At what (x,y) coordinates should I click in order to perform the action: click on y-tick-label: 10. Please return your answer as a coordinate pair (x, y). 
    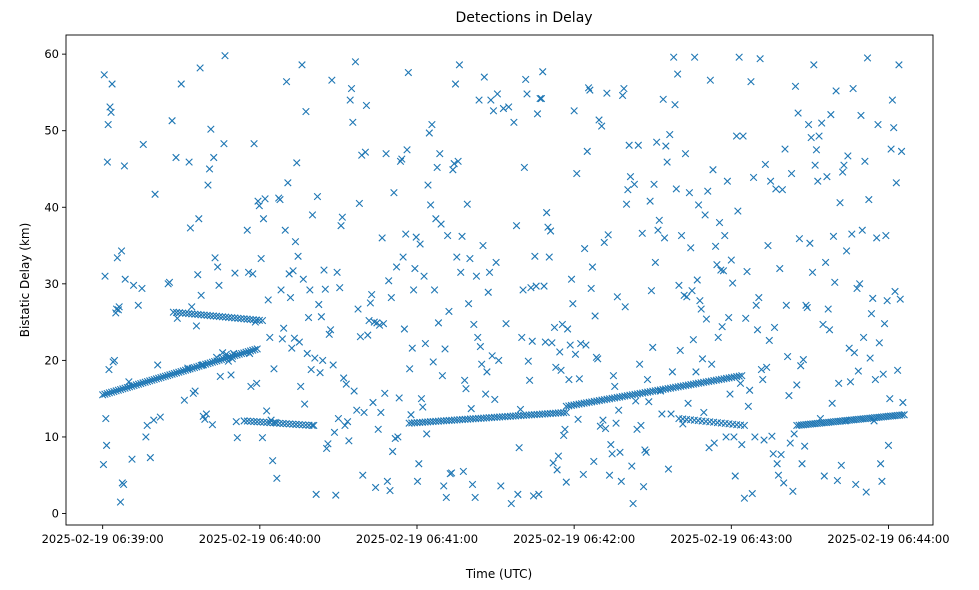
    Looking at the image, I should click on (51, 437).